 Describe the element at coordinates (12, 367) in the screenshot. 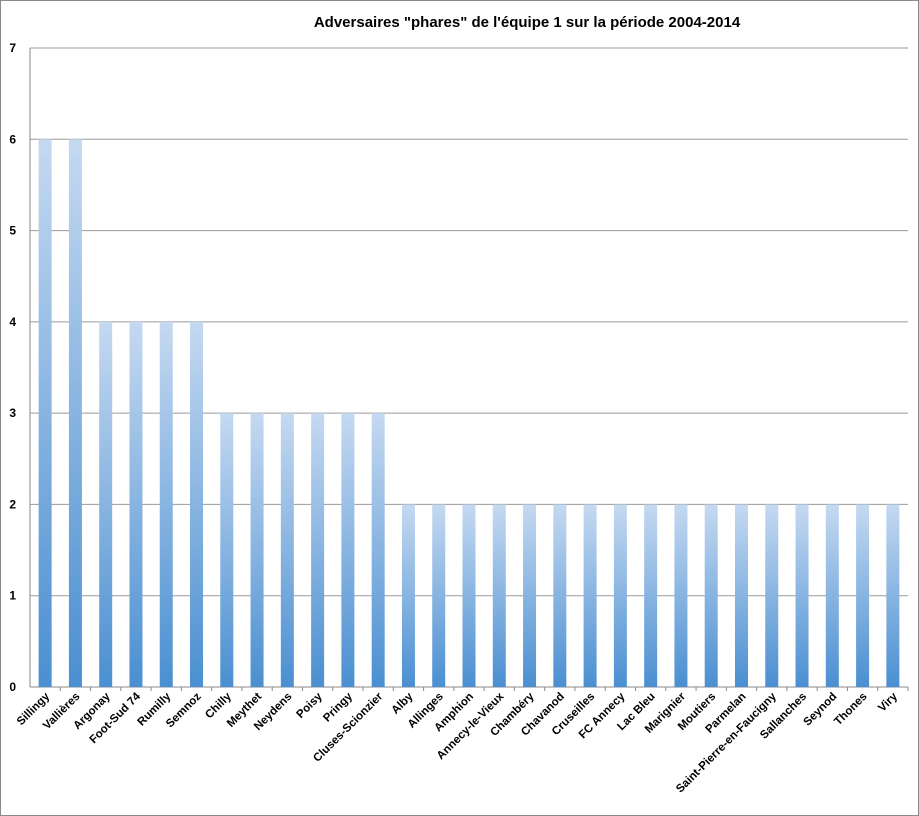

I see `y-tick-labels: 0 1 2 3 4 5 6 7` at that location.